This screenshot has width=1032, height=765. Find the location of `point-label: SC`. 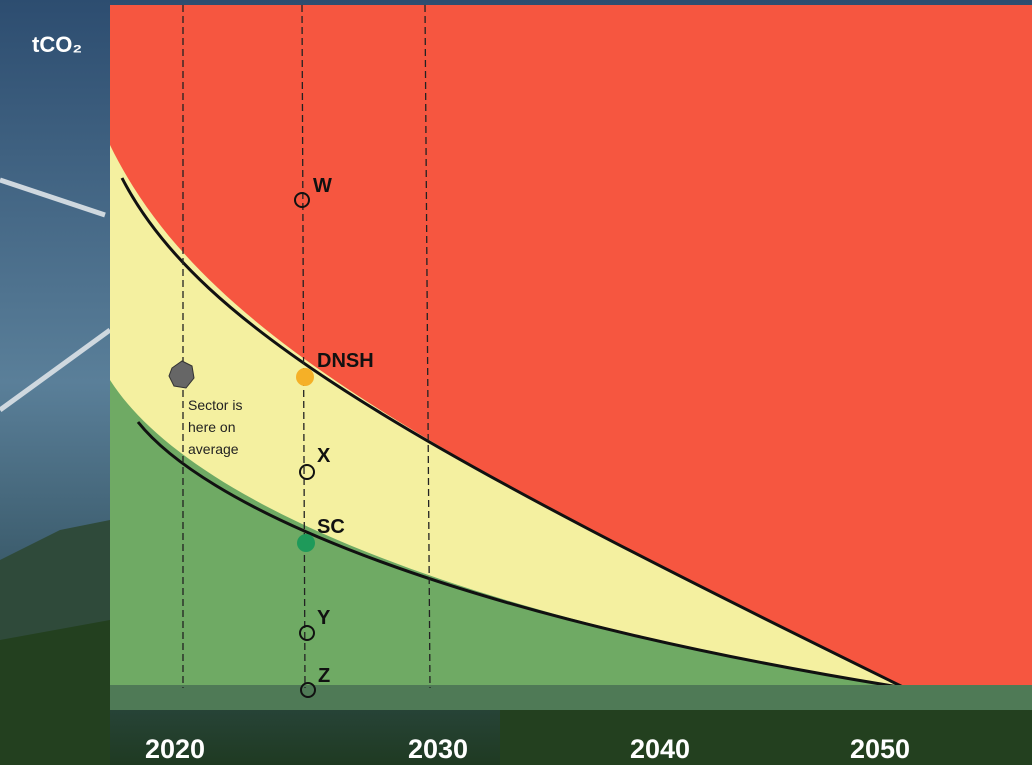

point-label: SC is located at coordinates (331, 527).